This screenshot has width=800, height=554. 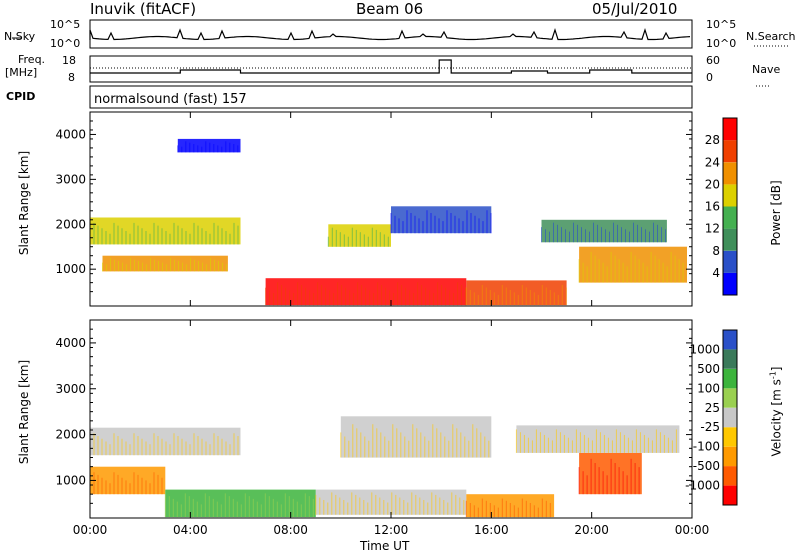 I want to click on freq-trace, so click(x=391, y=66).